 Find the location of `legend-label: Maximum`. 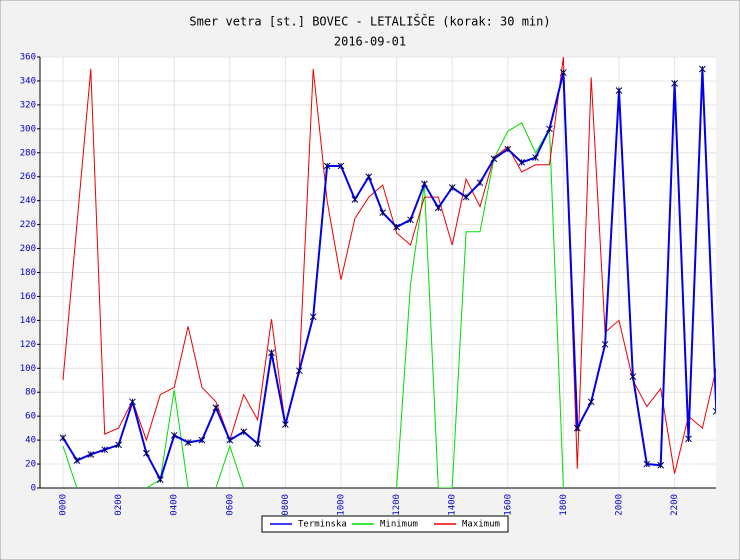

legend-label: Maximum is located at coordinates (481, 525).